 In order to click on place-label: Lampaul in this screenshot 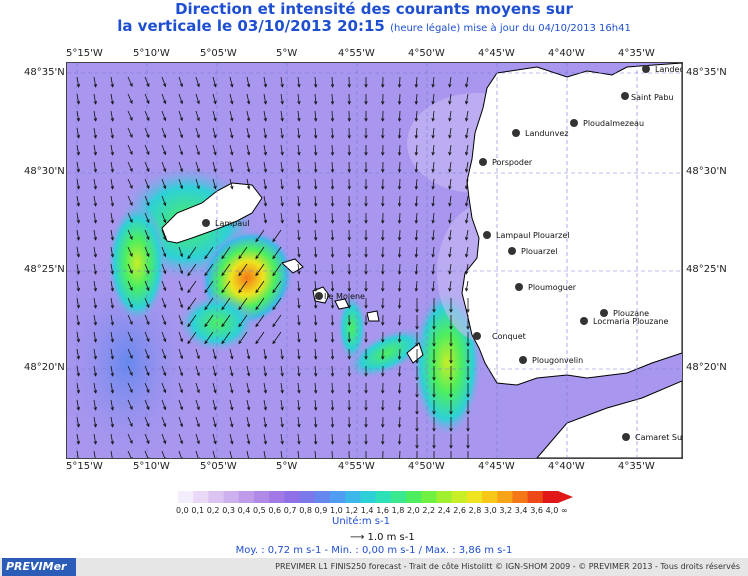, I will do `click(232, 223)`.